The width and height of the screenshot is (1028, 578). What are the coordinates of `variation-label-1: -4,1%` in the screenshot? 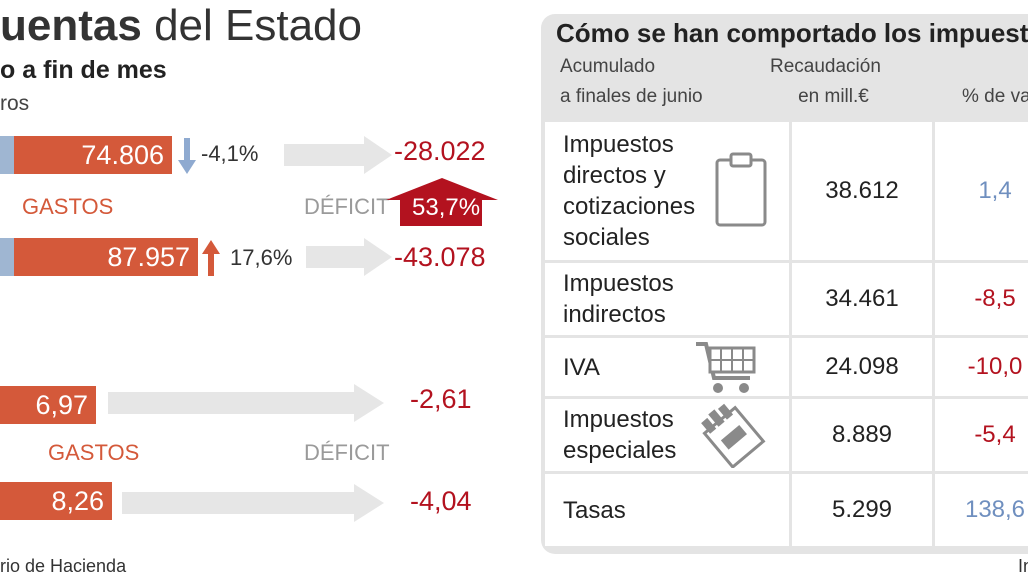 It's located at (230, 153).